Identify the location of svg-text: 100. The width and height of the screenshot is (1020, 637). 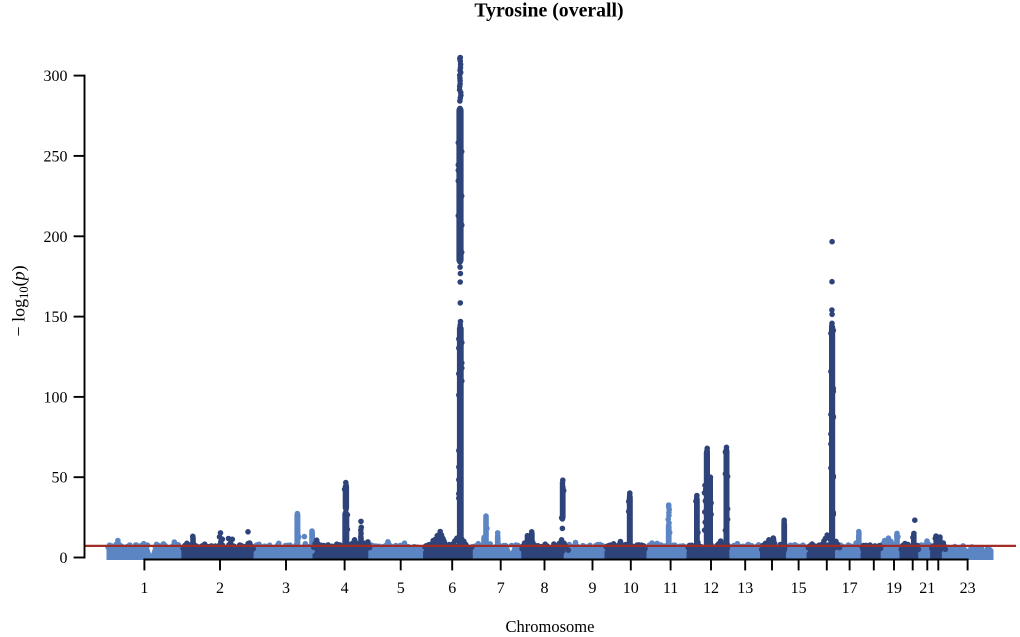
(56, 397).